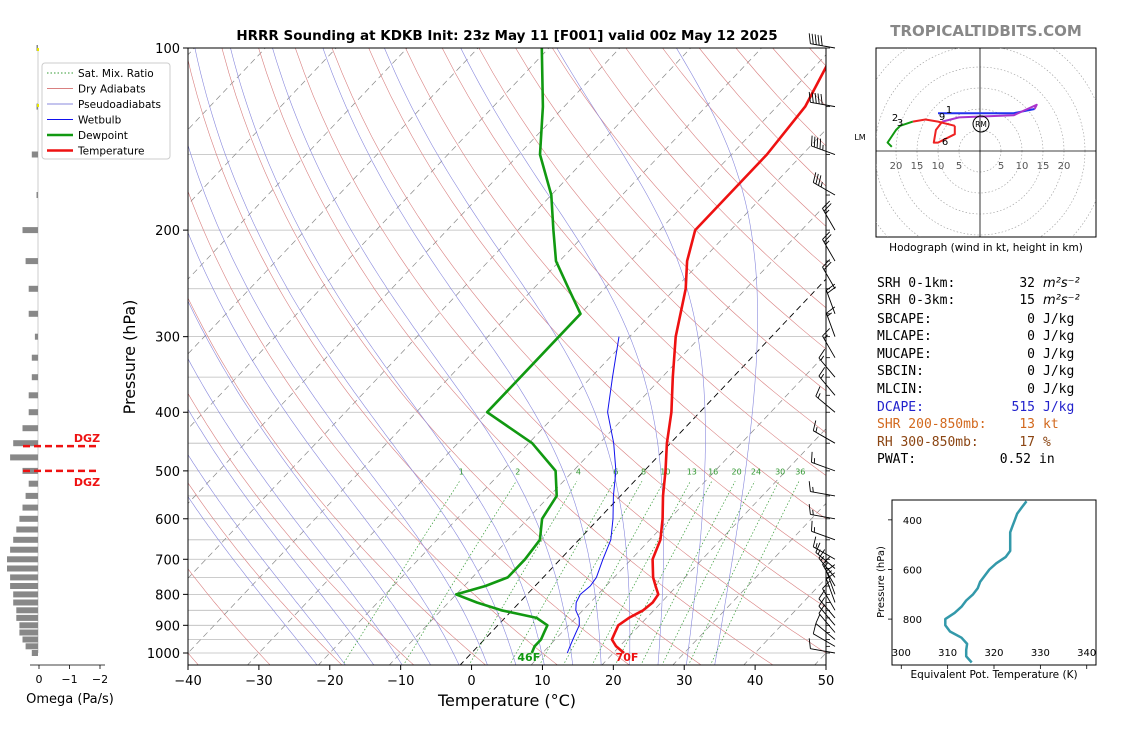 This screenshot has width=1134, height=748. What do you see at coordinates (912, 620) in the screenshot?
I see `theta-e-y-tick-label: 800` at bounding box center [912, 620].